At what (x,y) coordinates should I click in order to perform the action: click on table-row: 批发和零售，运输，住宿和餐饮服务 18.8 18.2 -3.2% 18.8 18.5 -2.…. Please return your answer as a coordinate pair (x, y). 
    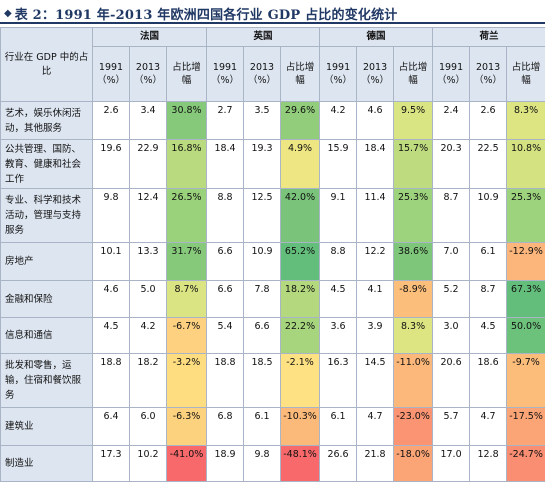
    Looking at the image, I should click on (272, 380).